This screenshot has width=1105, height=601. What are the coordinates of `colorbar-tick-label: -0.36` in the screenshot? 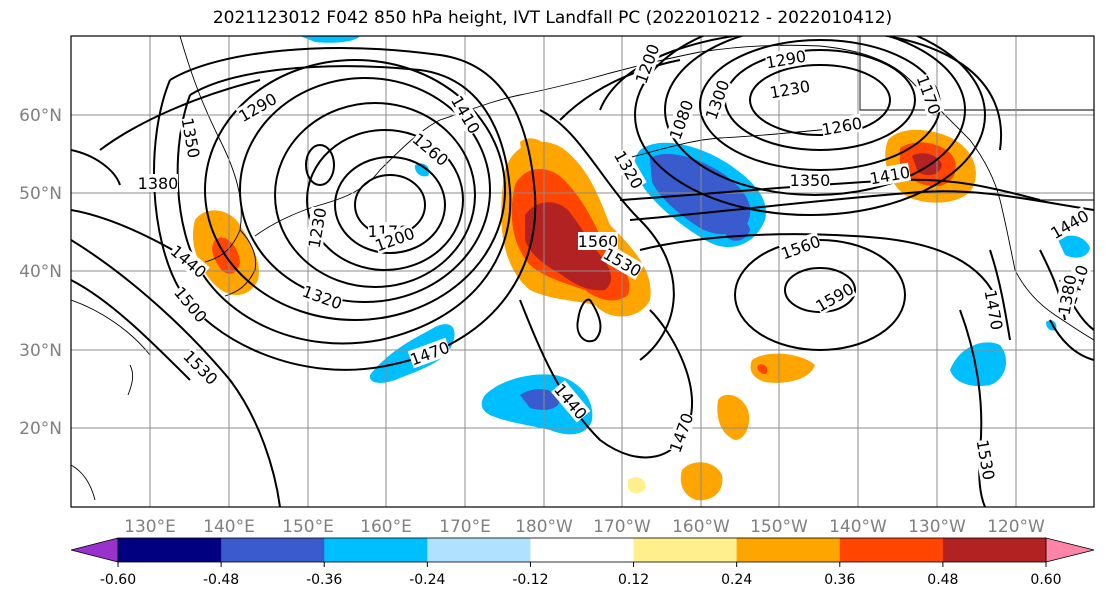 It's located at (324, 580).